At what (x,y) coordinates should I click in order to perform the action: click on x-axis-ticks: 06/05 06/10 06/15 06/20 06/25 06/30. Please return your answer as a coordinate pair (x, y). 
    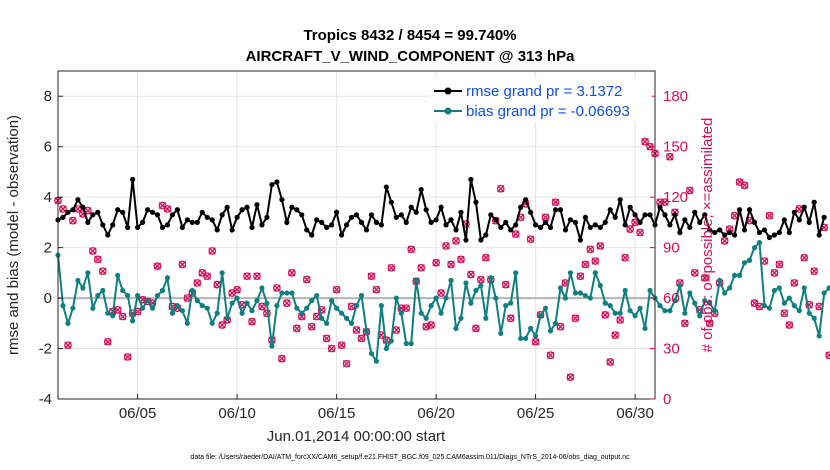
    Looking at the image, I should click on (386, 408).